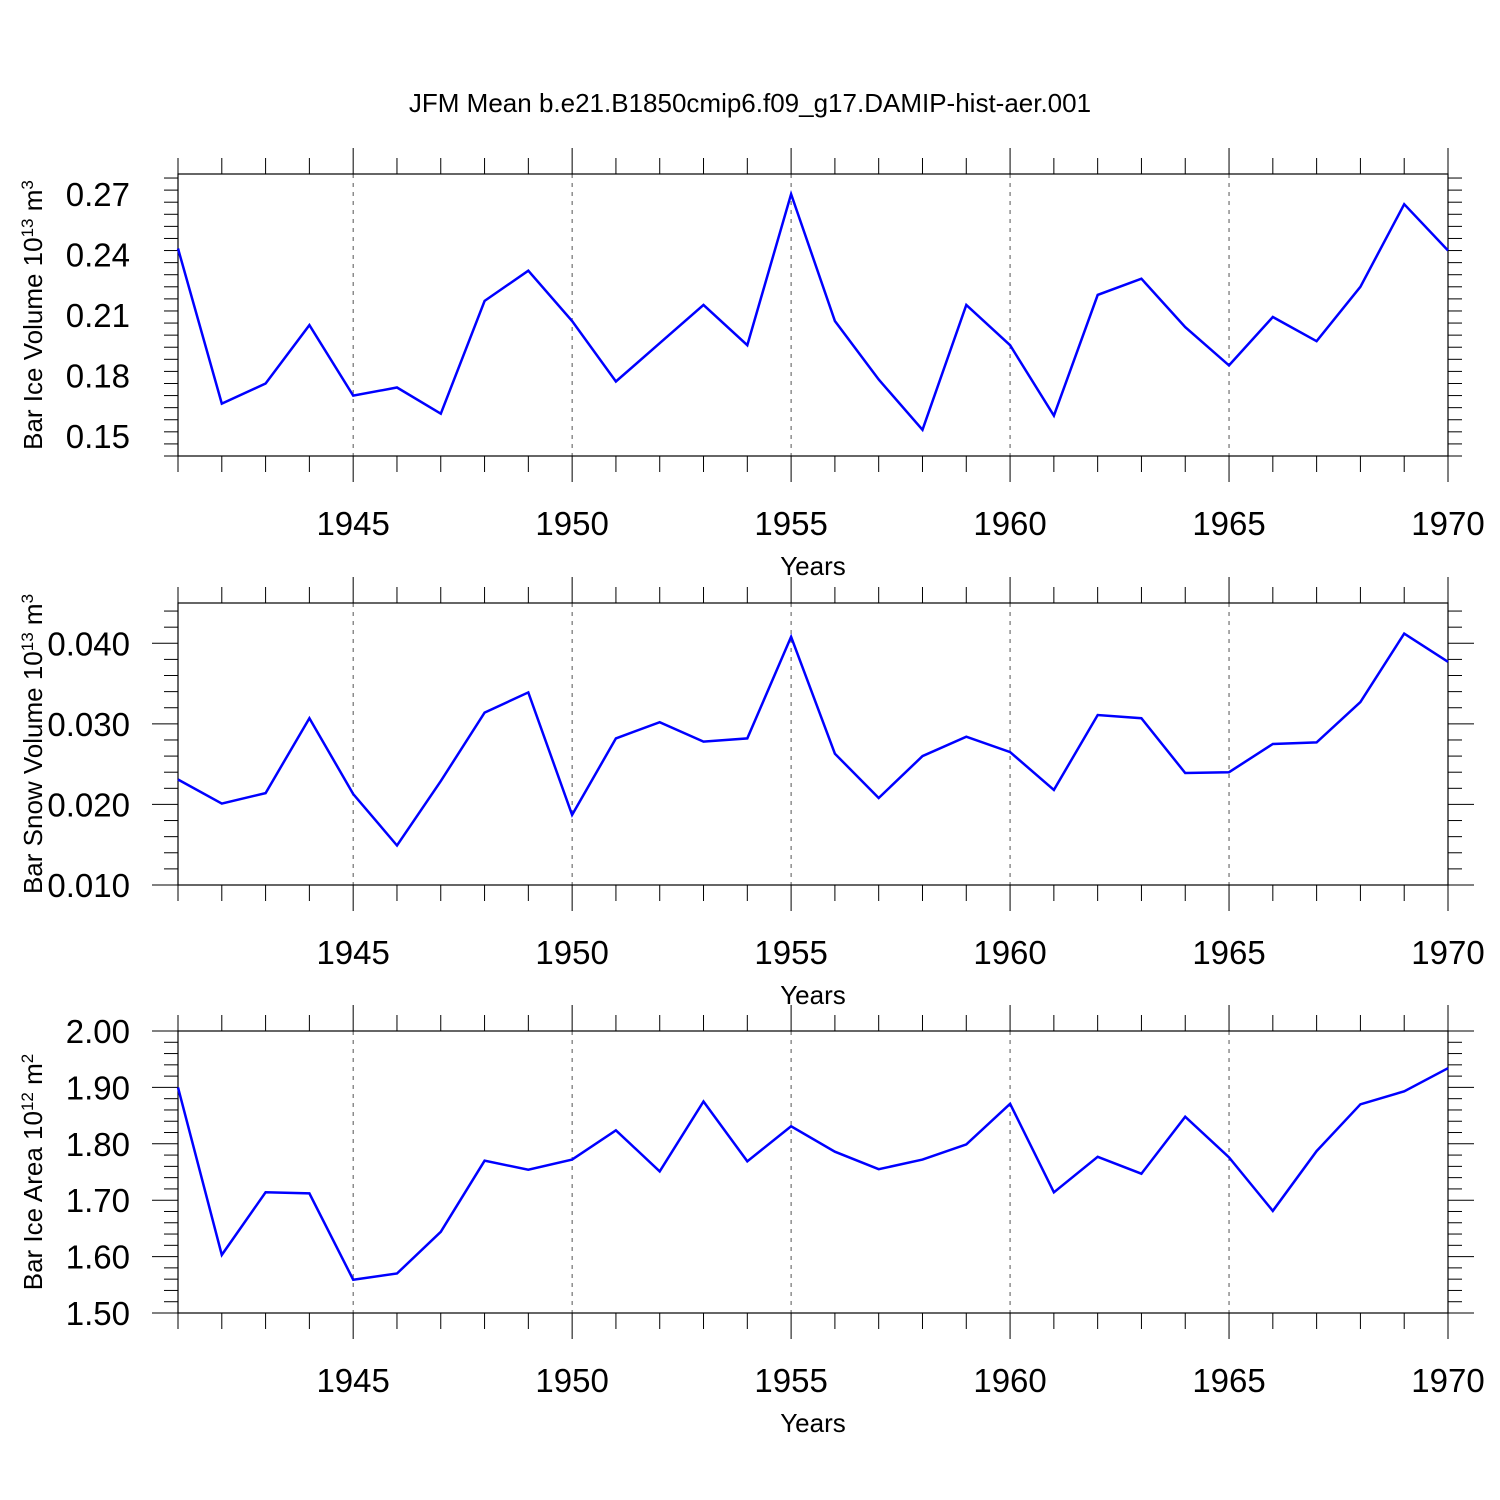 The width and height of the screenshot is (1500, 1500). What do you see at coordinates (88, 885) in the screenshot?
I see `y-tick-label: 0.010` at bounding box center [88, 885].